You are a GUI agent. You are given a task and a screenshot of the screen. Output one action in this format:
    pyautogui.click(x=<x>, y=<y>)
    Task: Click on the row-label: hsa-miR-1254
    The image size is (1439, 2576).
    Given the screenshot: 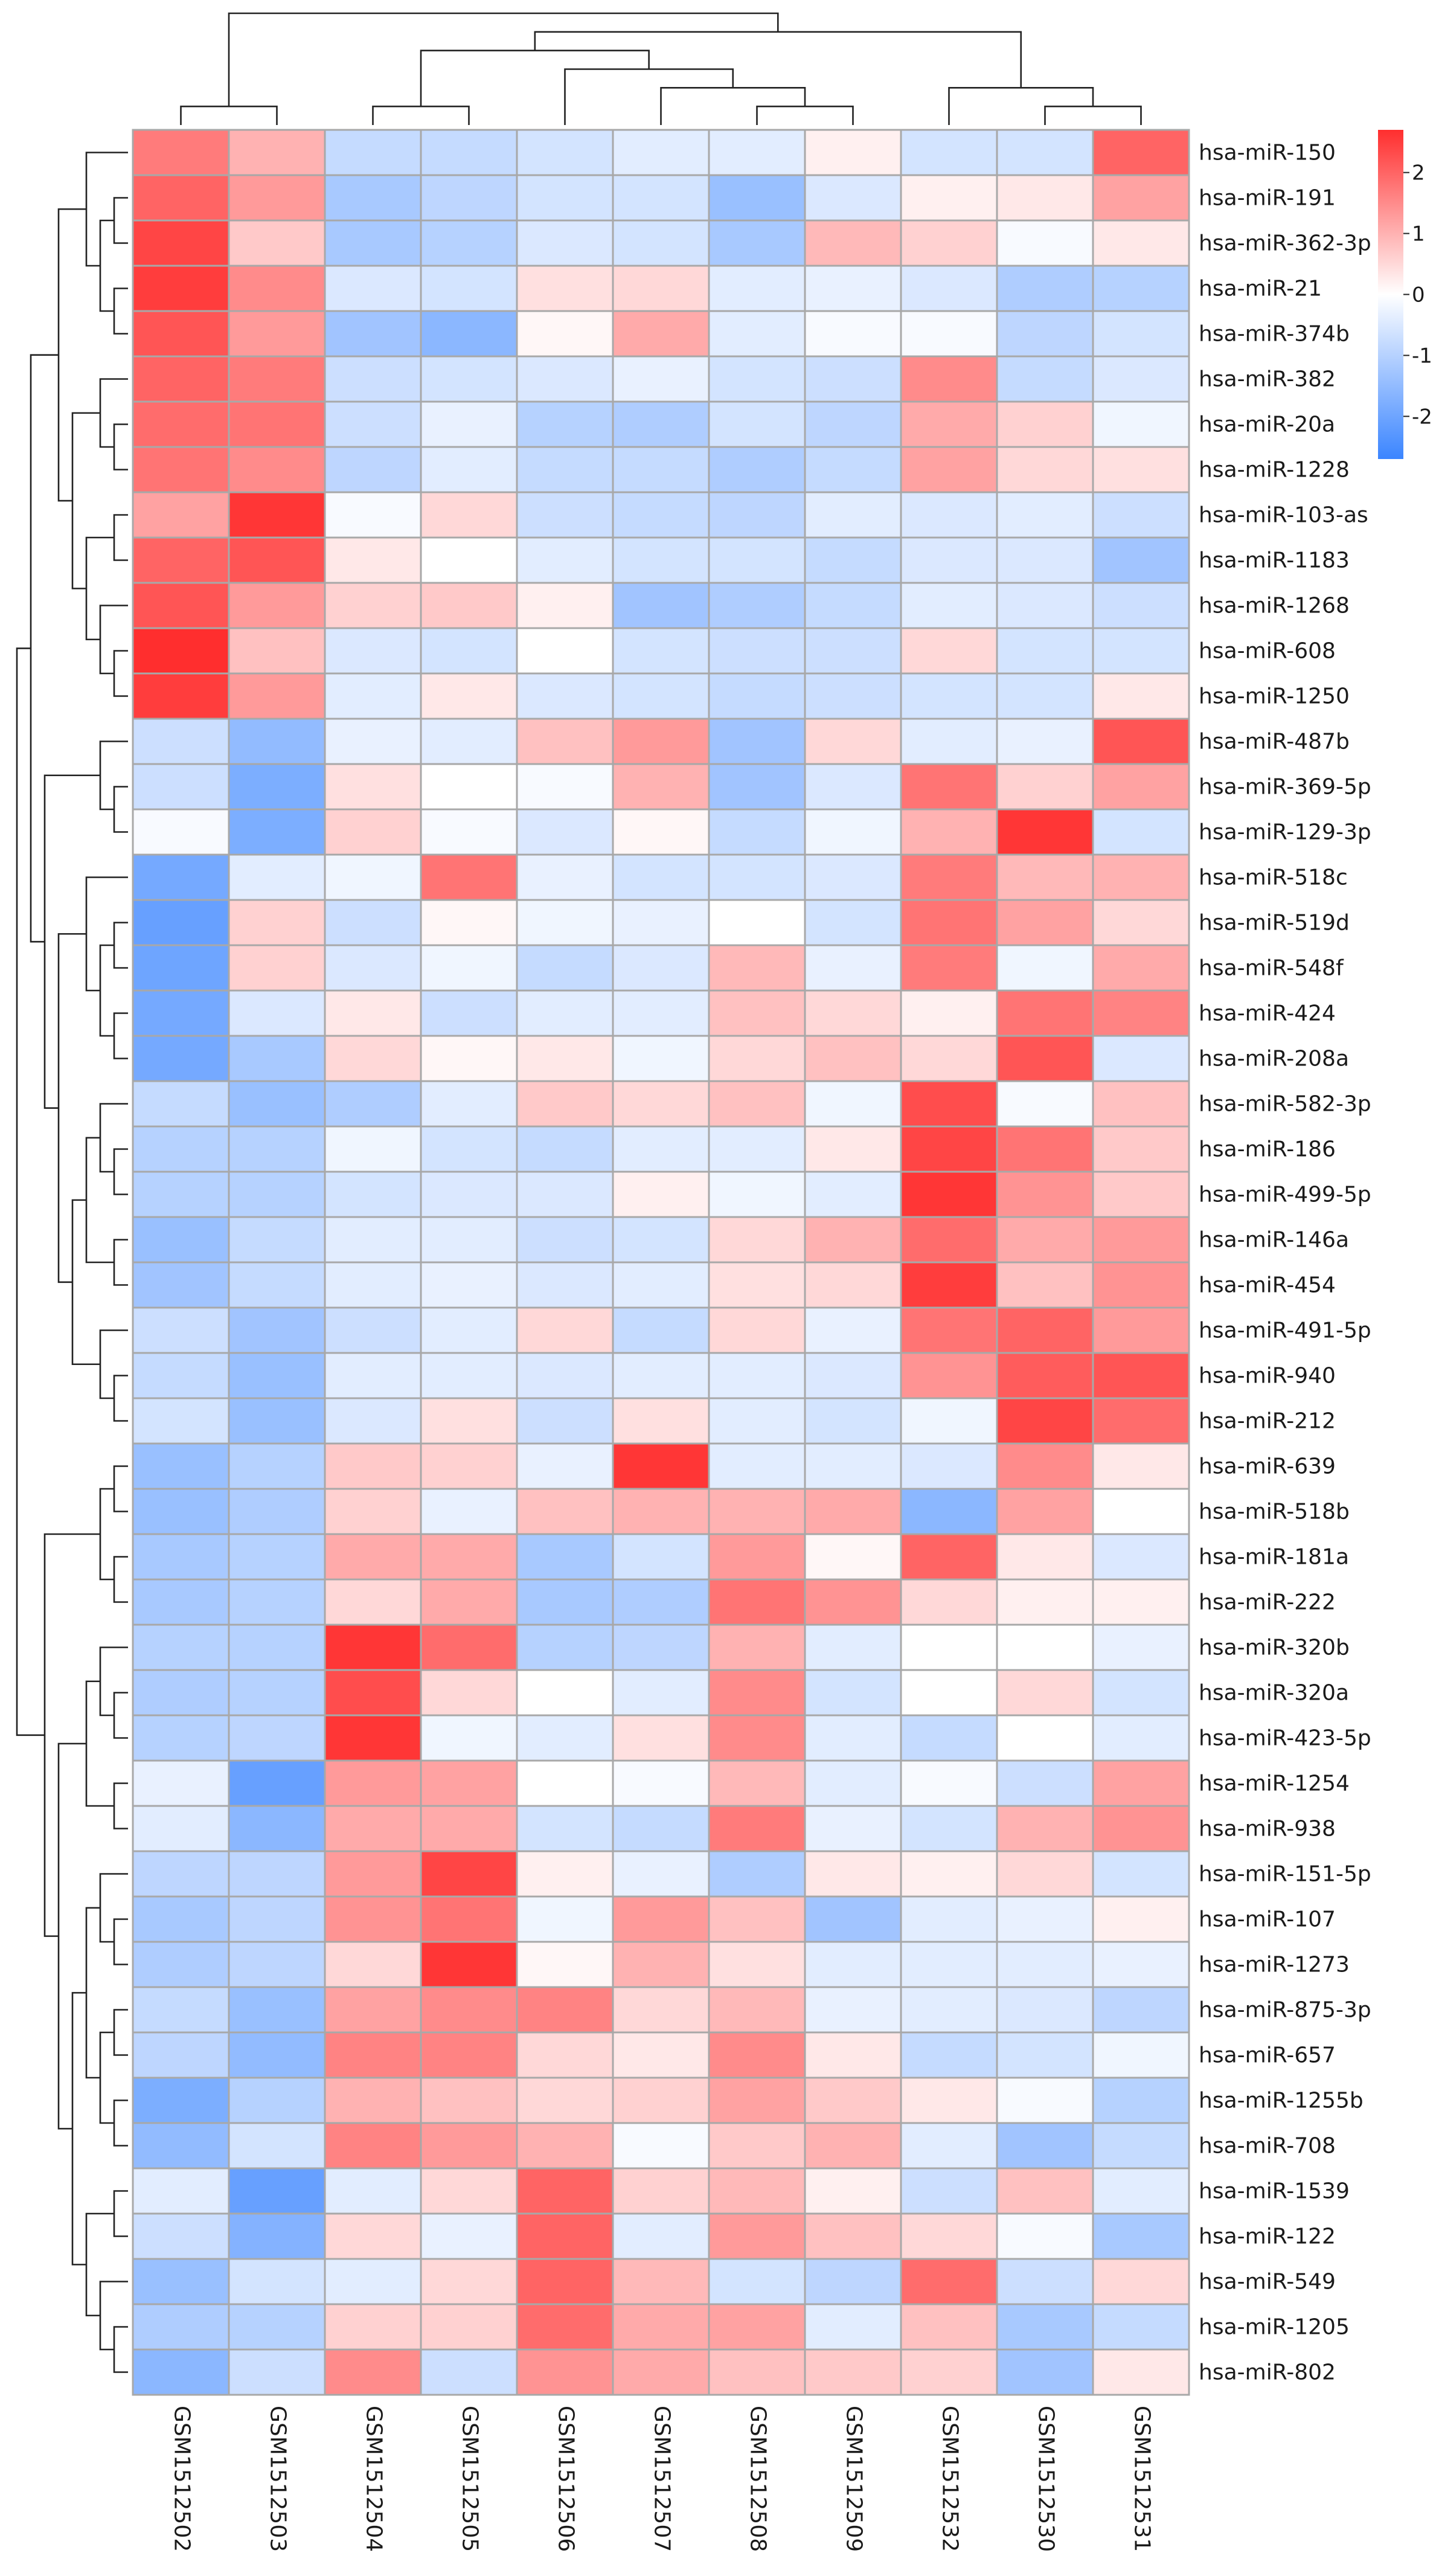 What is the action you would take?
    pyautogui.click(x=1274, y=1783)
    